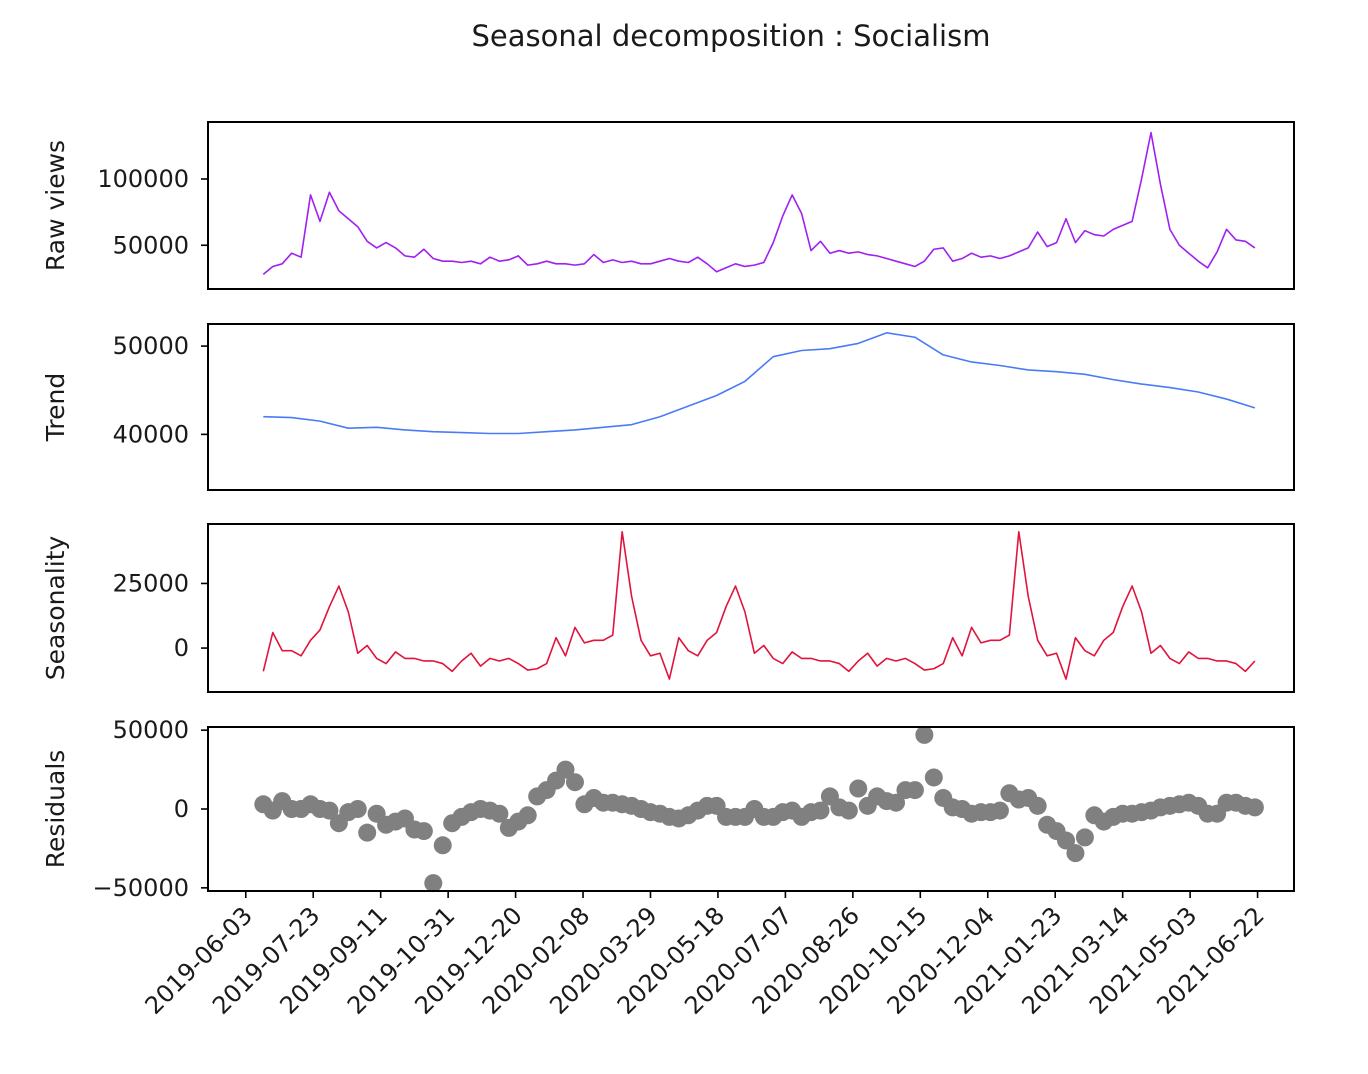 The height and width of the screenshot is (1074, 1368). Describe the element at coordinates (151, 434) in the screenshot. I see `y-tick-label: 40000` at that location.